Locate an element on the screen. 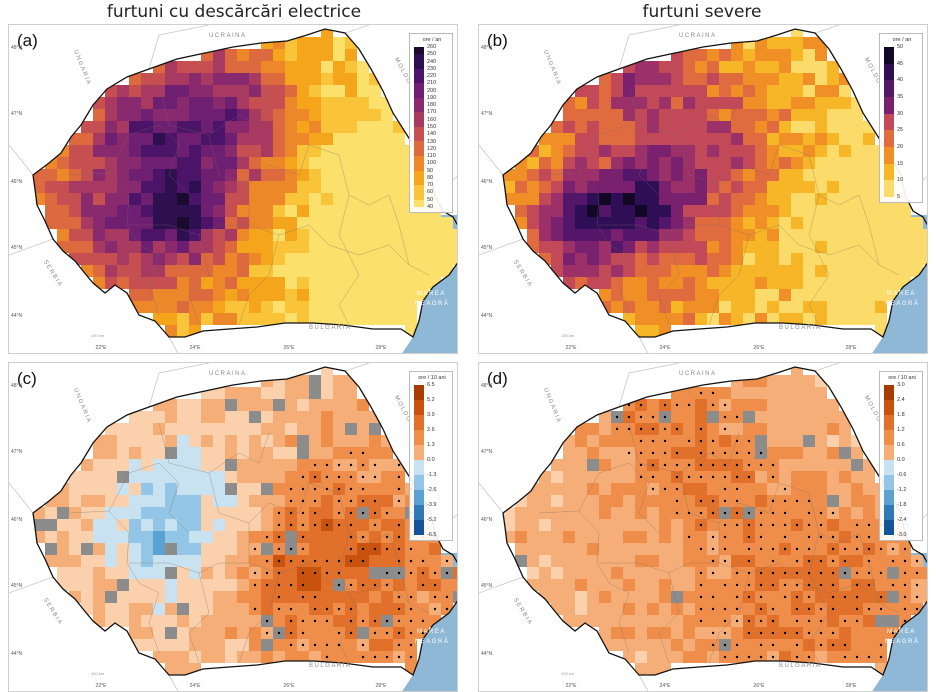 The width and height of the screenshot is (936, 692). colorbar-tick-label: 120 is located at coordinates (432, 148).